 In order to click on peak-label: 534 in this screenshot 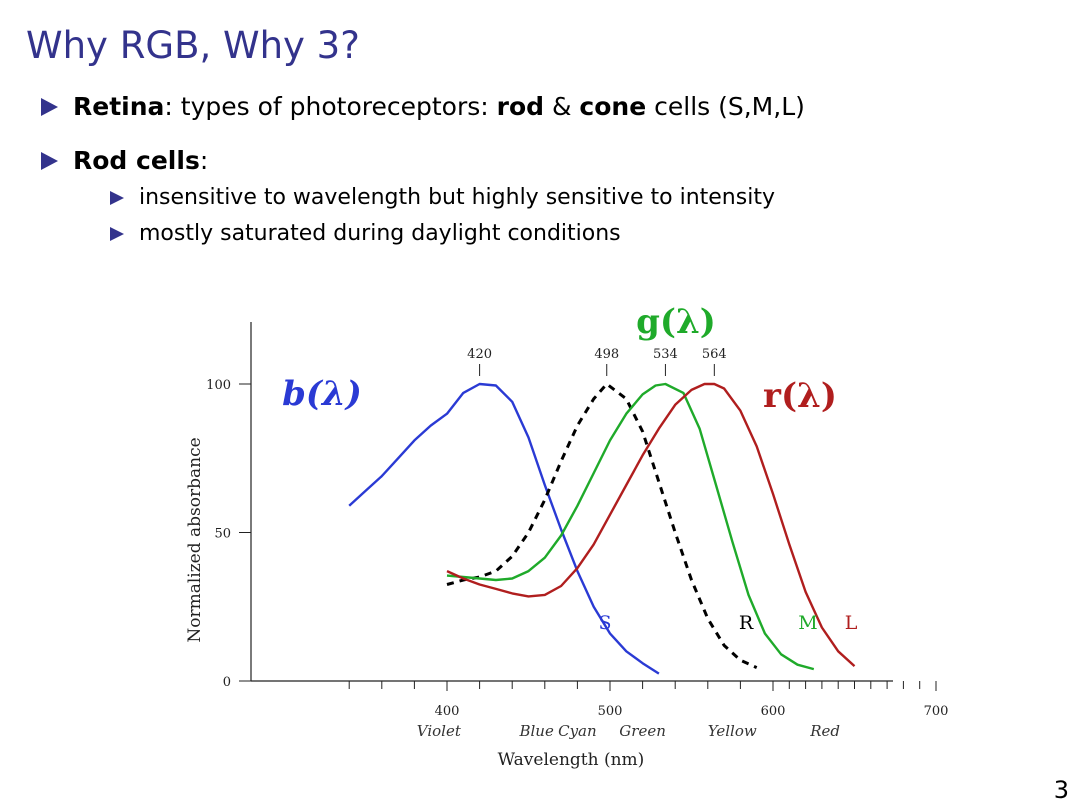, I will do `click(665, 354)`.